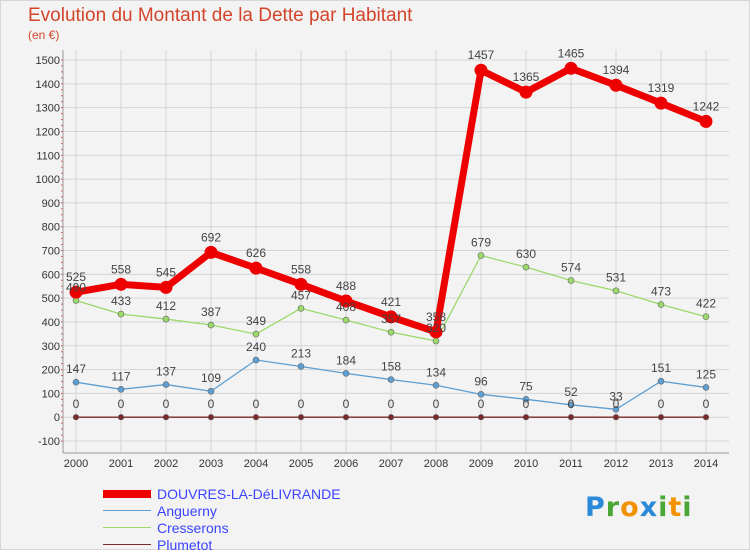  What do you see at coordinates (526, 254) in the screenshot?
I see `data-label-cresserons: 630` at bounding box center [526, 254].